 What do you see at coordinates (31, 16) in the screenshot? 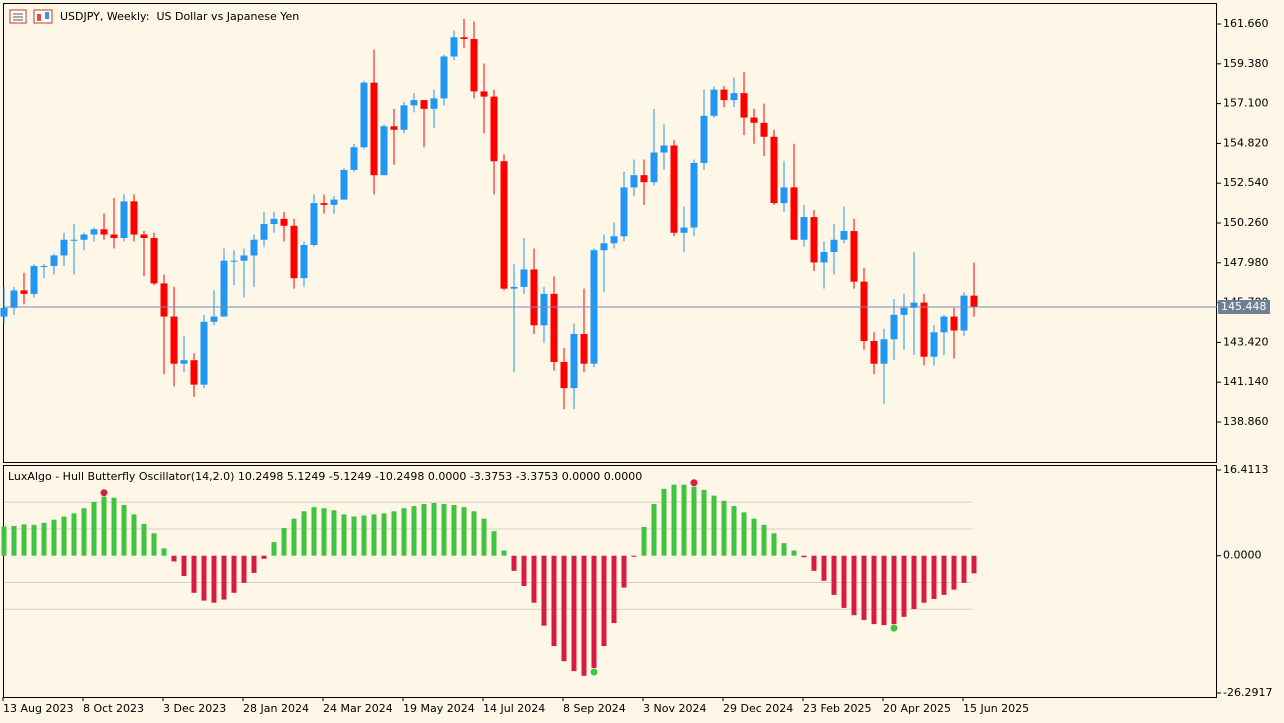
I see `icons` at bounding box center [31, 16].